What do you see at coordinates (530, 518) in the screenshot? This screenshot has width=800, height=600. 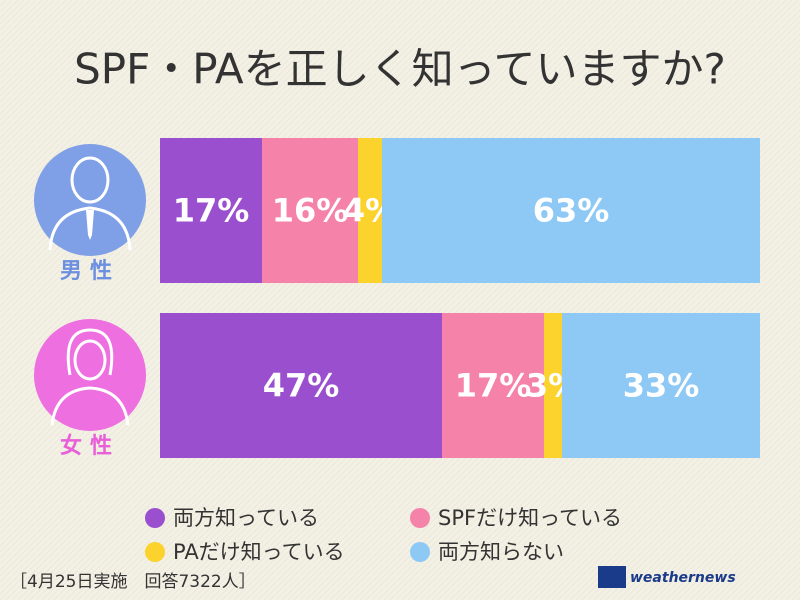 I see `legend-label: SPFだけ知っている` at bounding box center [530, 518].